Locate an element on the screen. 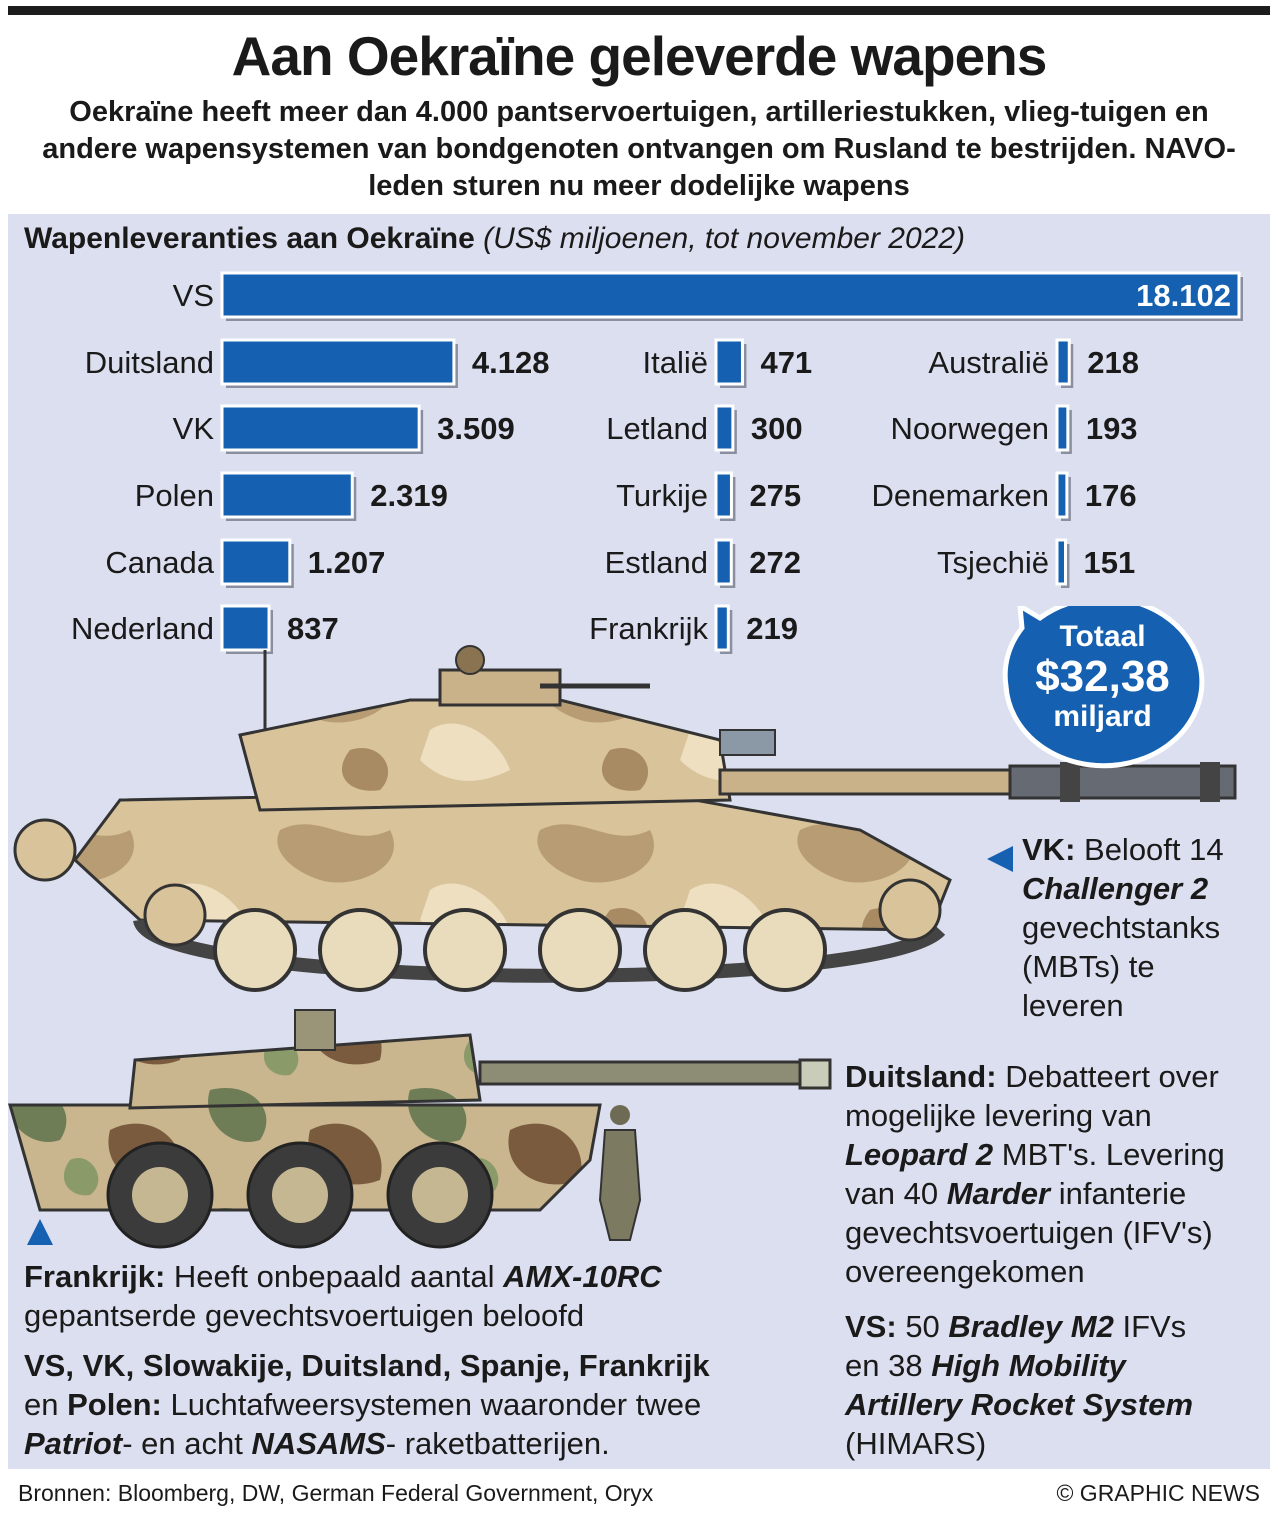 The width and height of the screenshot is (1278, 1523). bar-value-turkije: 275 is located at coordinates (775, 495).